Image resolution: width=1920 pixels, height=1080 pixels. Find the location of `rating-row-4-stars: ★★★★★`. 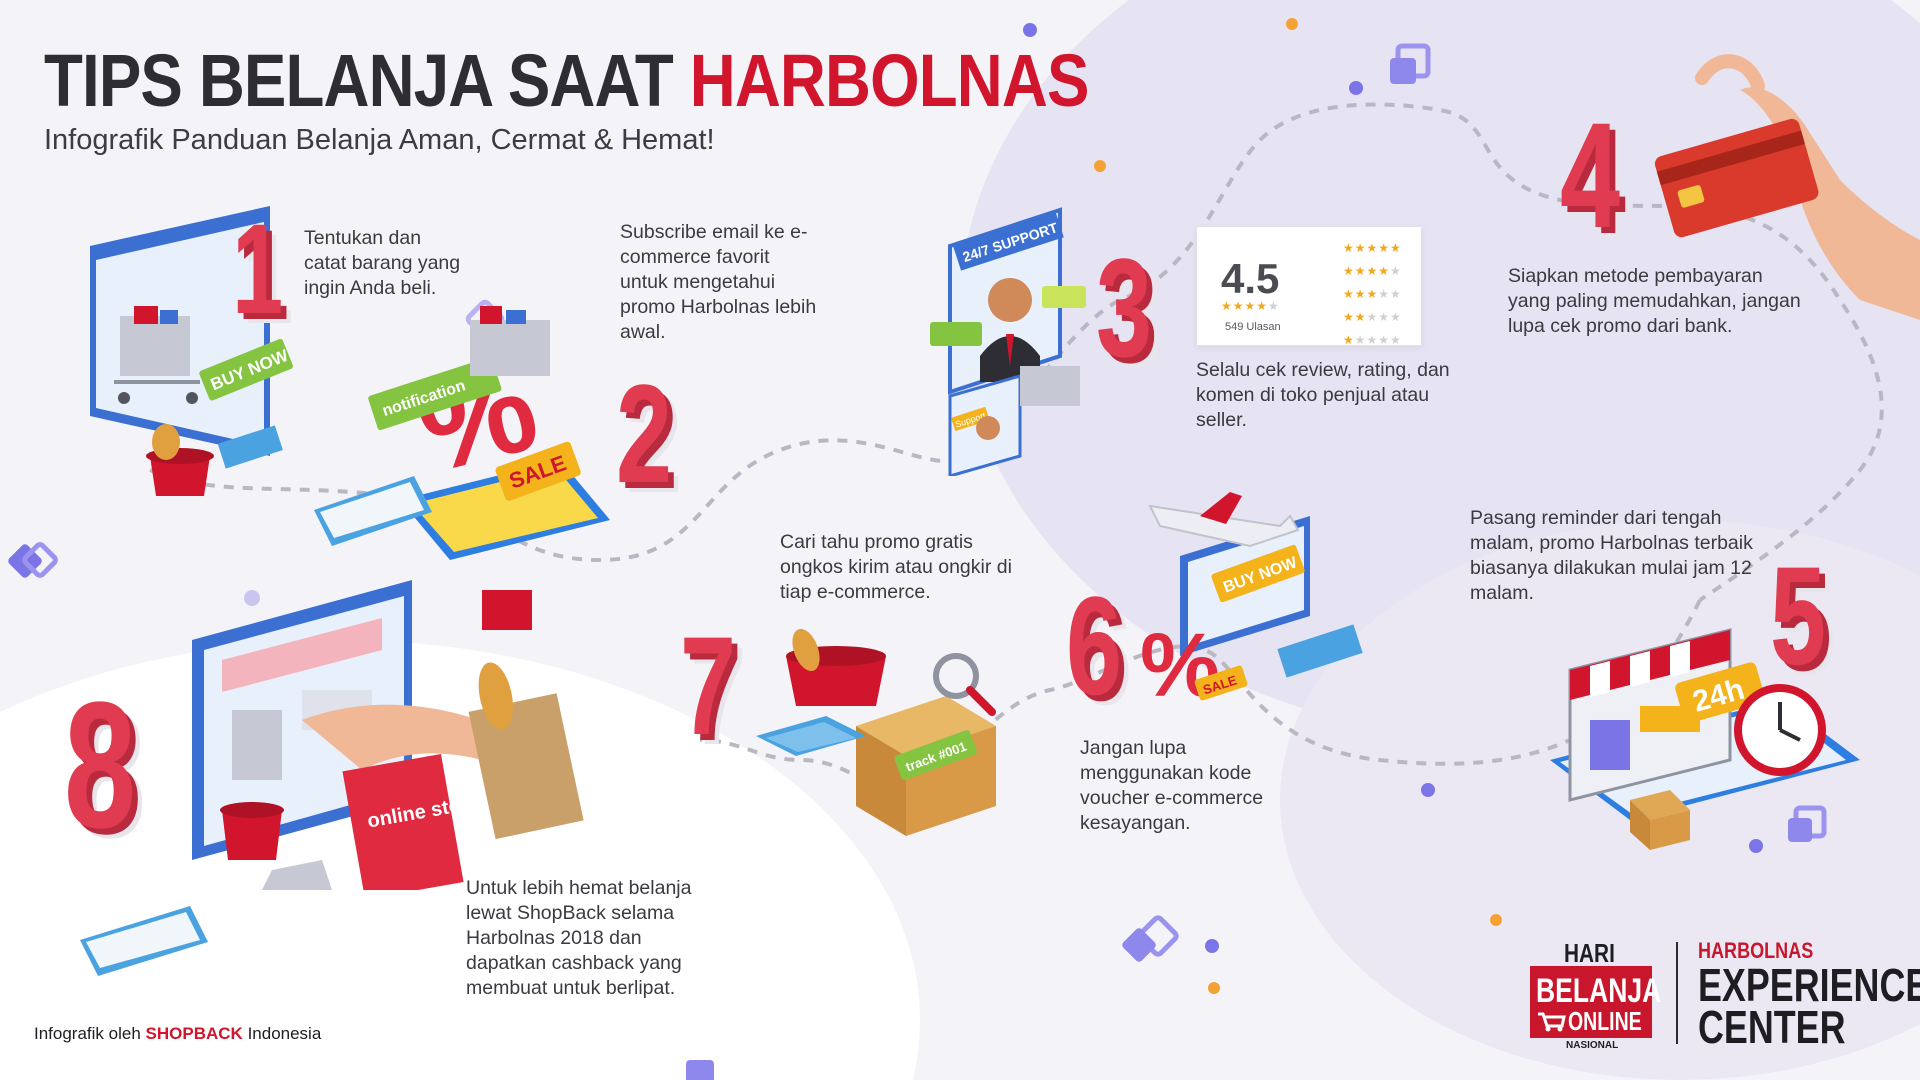

rating-row-4-stars: ★★★★★ is located at coordinates (1372, 271).